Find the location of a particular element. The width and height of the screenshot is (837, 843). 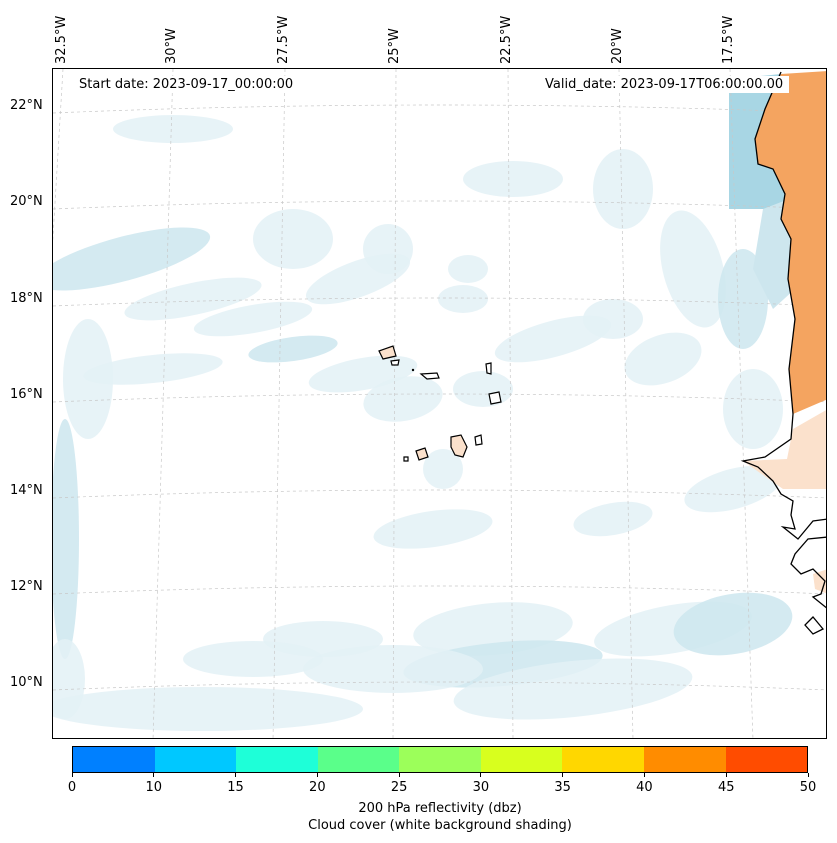

mainland-reflectivity is located at coordinates (790, 242).